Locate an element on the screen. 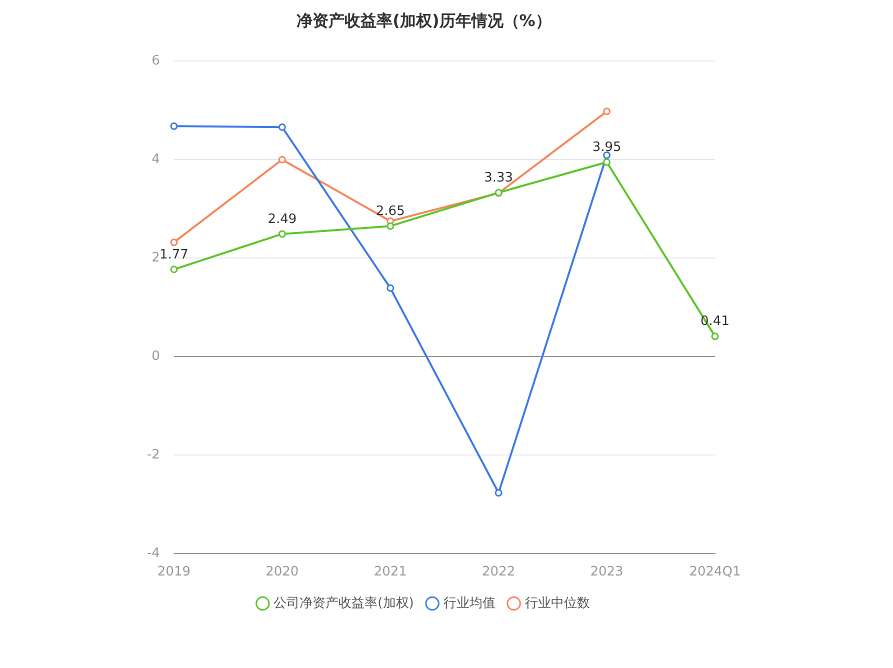 The image size is (893, 668). y-tick-label: 0 is located at coordinates (156, 356).